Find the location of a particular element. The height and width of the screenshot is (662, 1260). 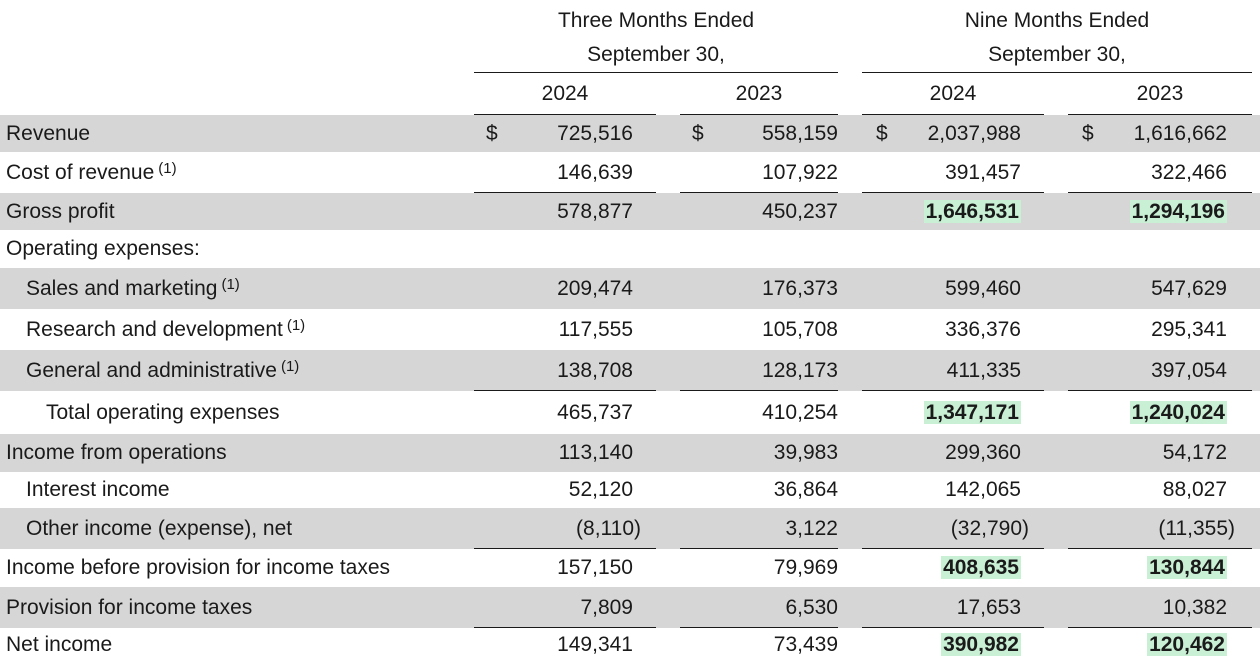

year-header-3m-2024: 2024 is located at coordinates (565, 93).